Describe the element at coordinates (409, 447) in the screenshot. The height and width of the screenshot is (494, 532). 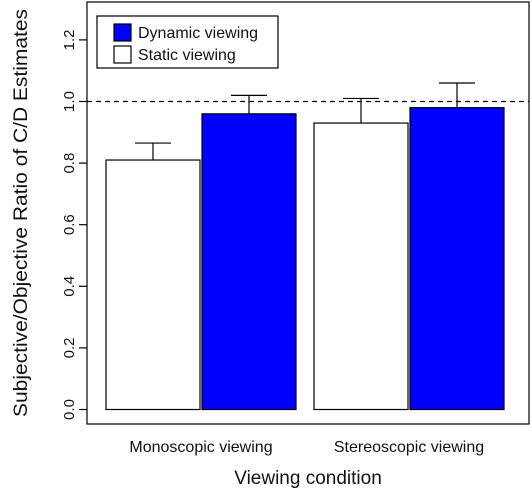
I see `x-category-label: Stereoscopic viewing` at that location.